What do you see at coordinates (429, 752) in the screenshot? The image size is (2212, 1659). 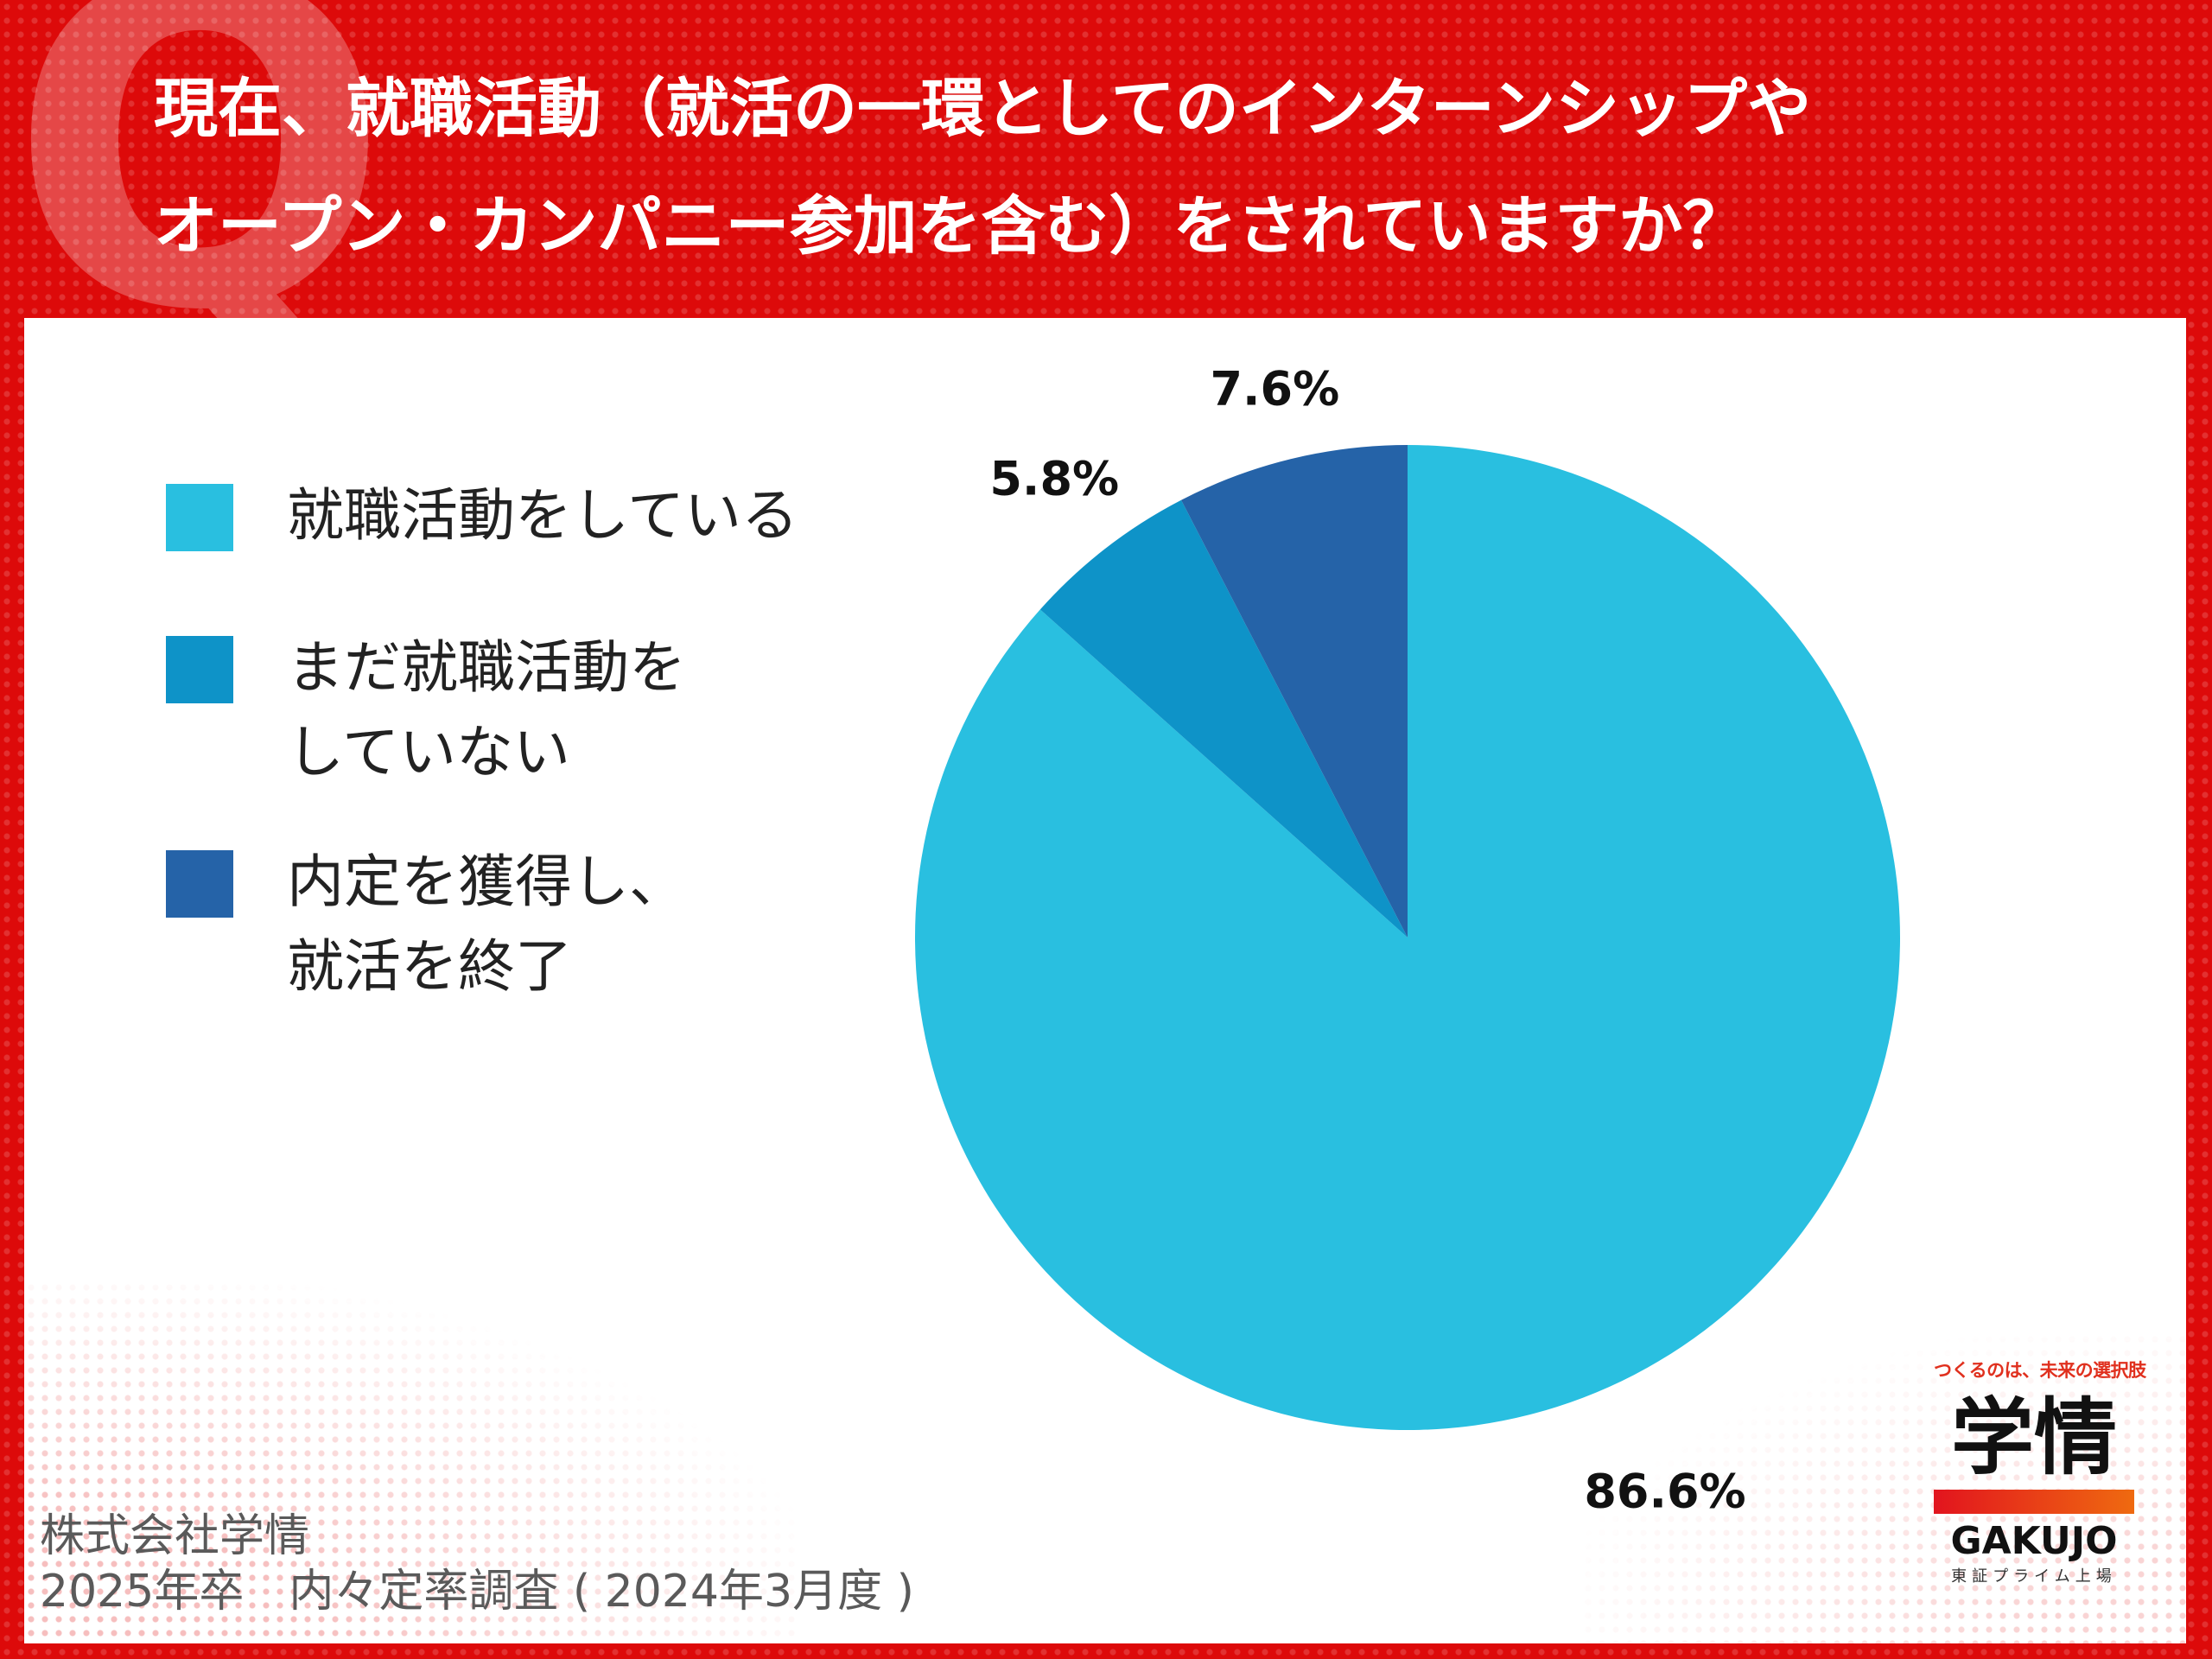 I see `legend-label: していない` at bounding box center [429, 752].